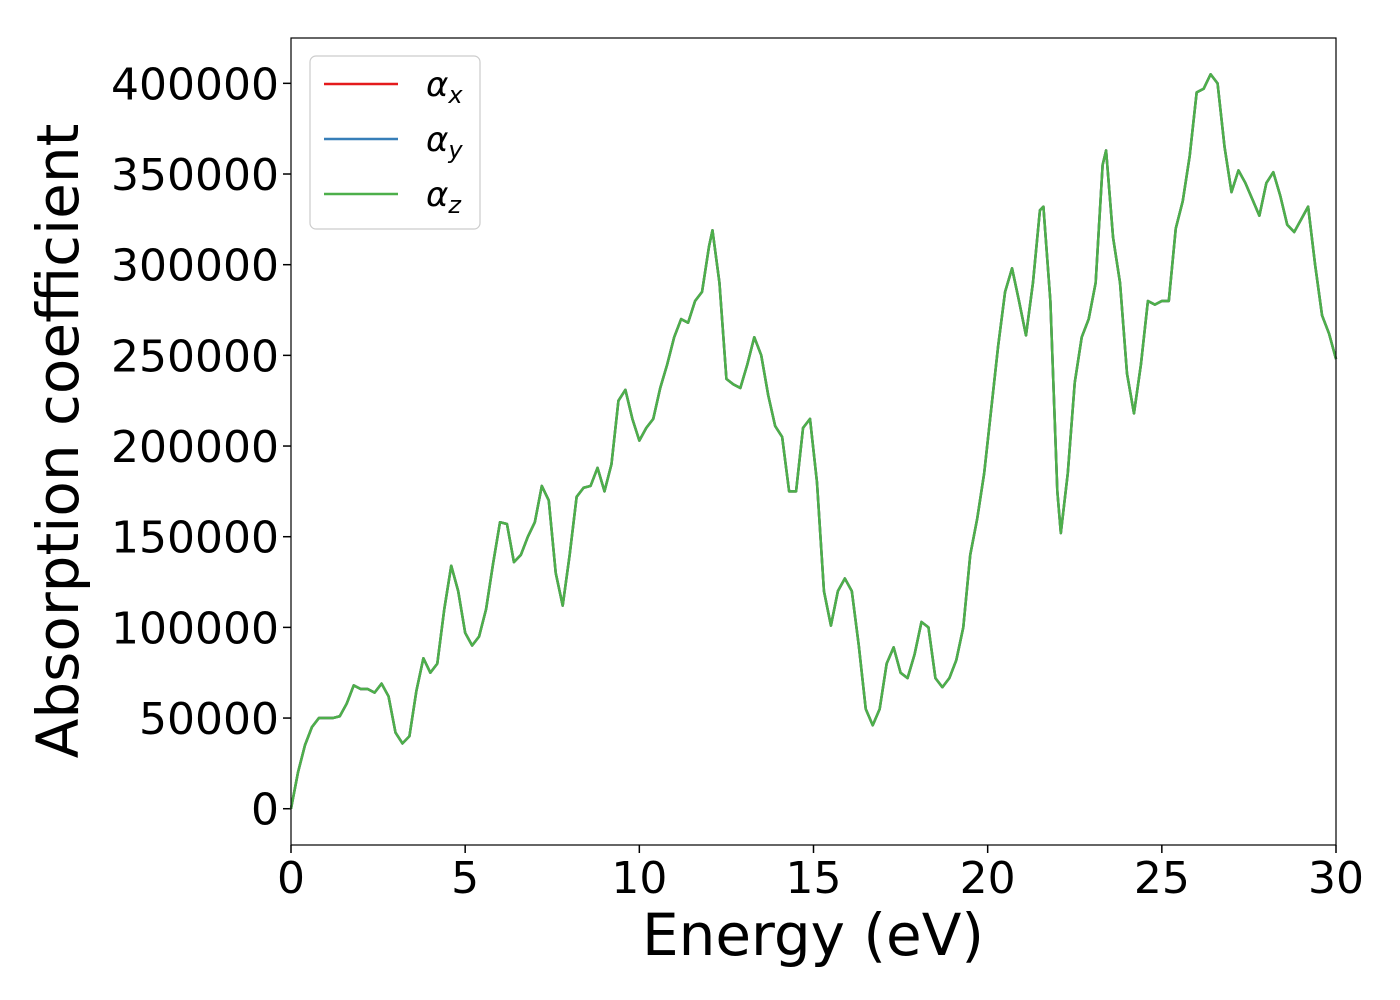  I want to click on y-axis-label: Absorption coefficient, so click(58, 441).